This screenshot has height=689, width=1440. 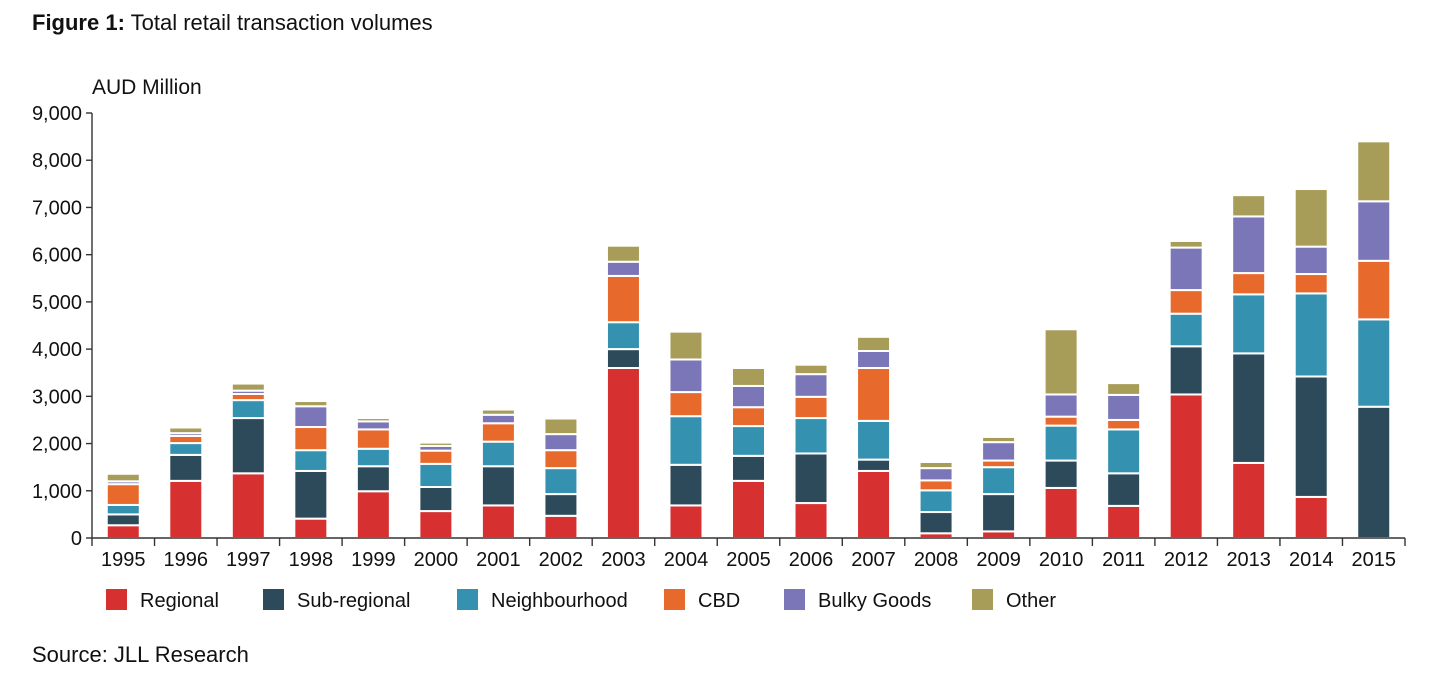 What do you see at coordinates (542, 600) in the screenshot?
I see `legend-item: Neighbourhood` at bounding box center [542, 600].